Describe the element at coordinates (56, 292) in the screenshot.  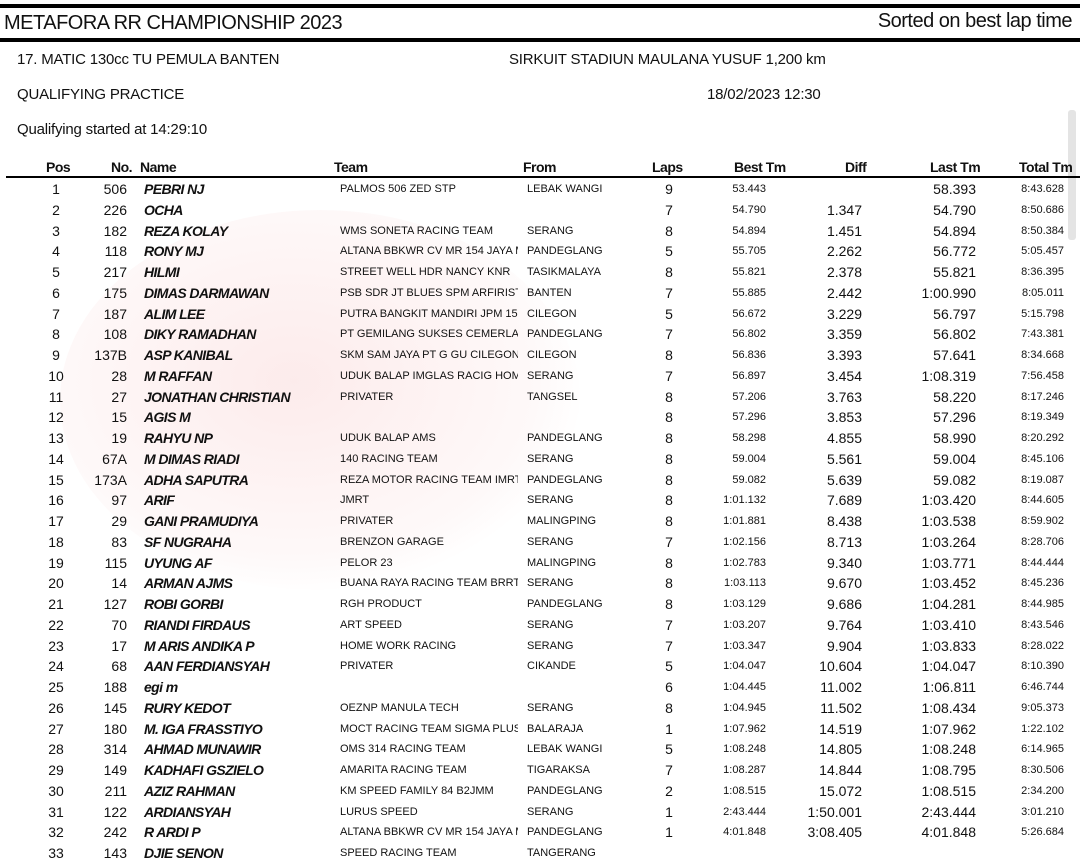
I see `cell-pos: 6` at that location.